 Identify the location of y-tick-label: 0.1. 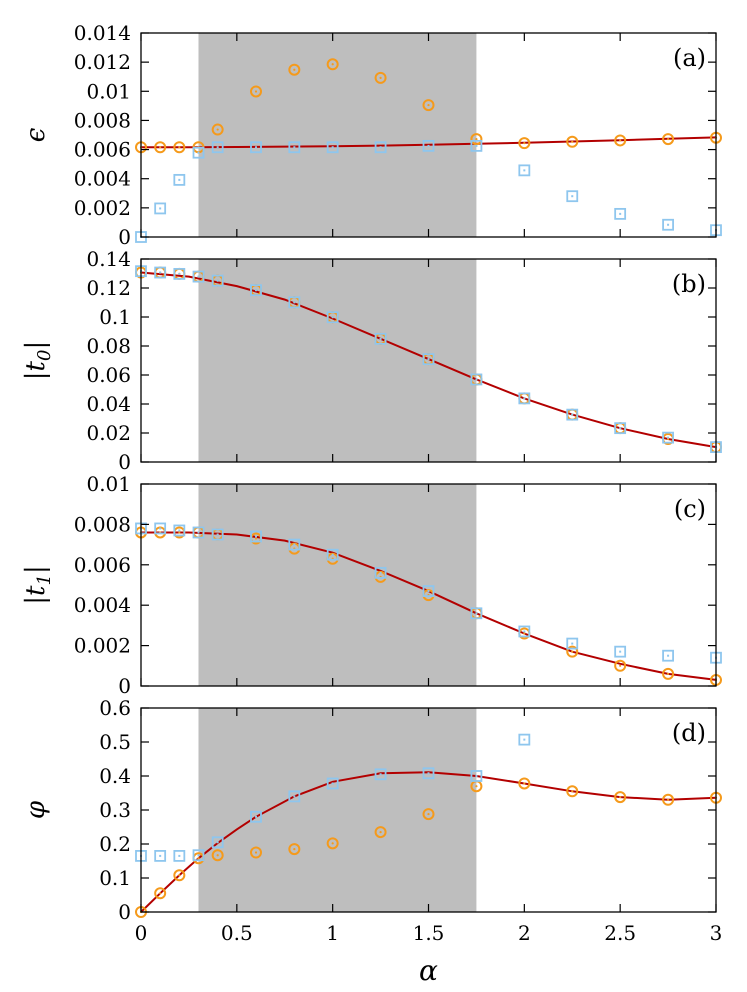
(115, 317).